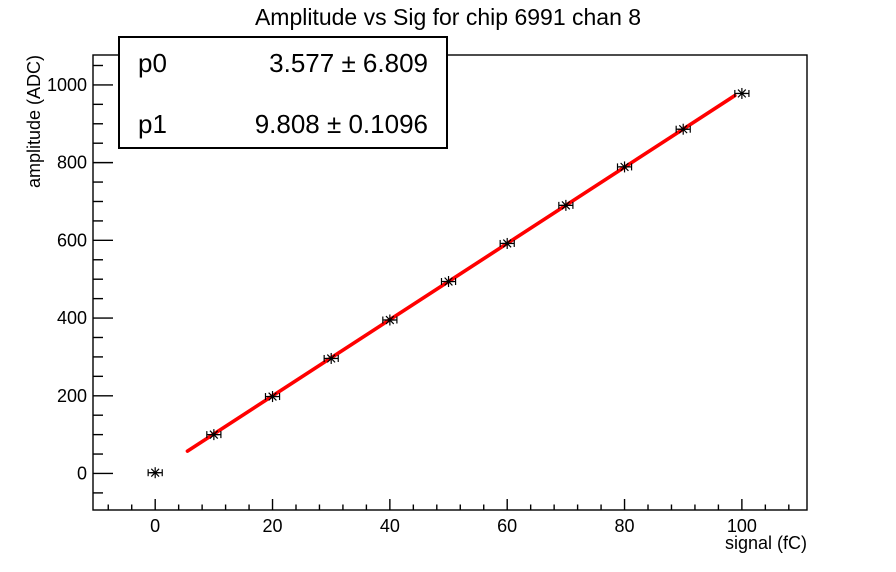 Image resolution: width=896 pixels, height=572 pixels. I want to click on y-tick-label: 800, so click(72, 163).